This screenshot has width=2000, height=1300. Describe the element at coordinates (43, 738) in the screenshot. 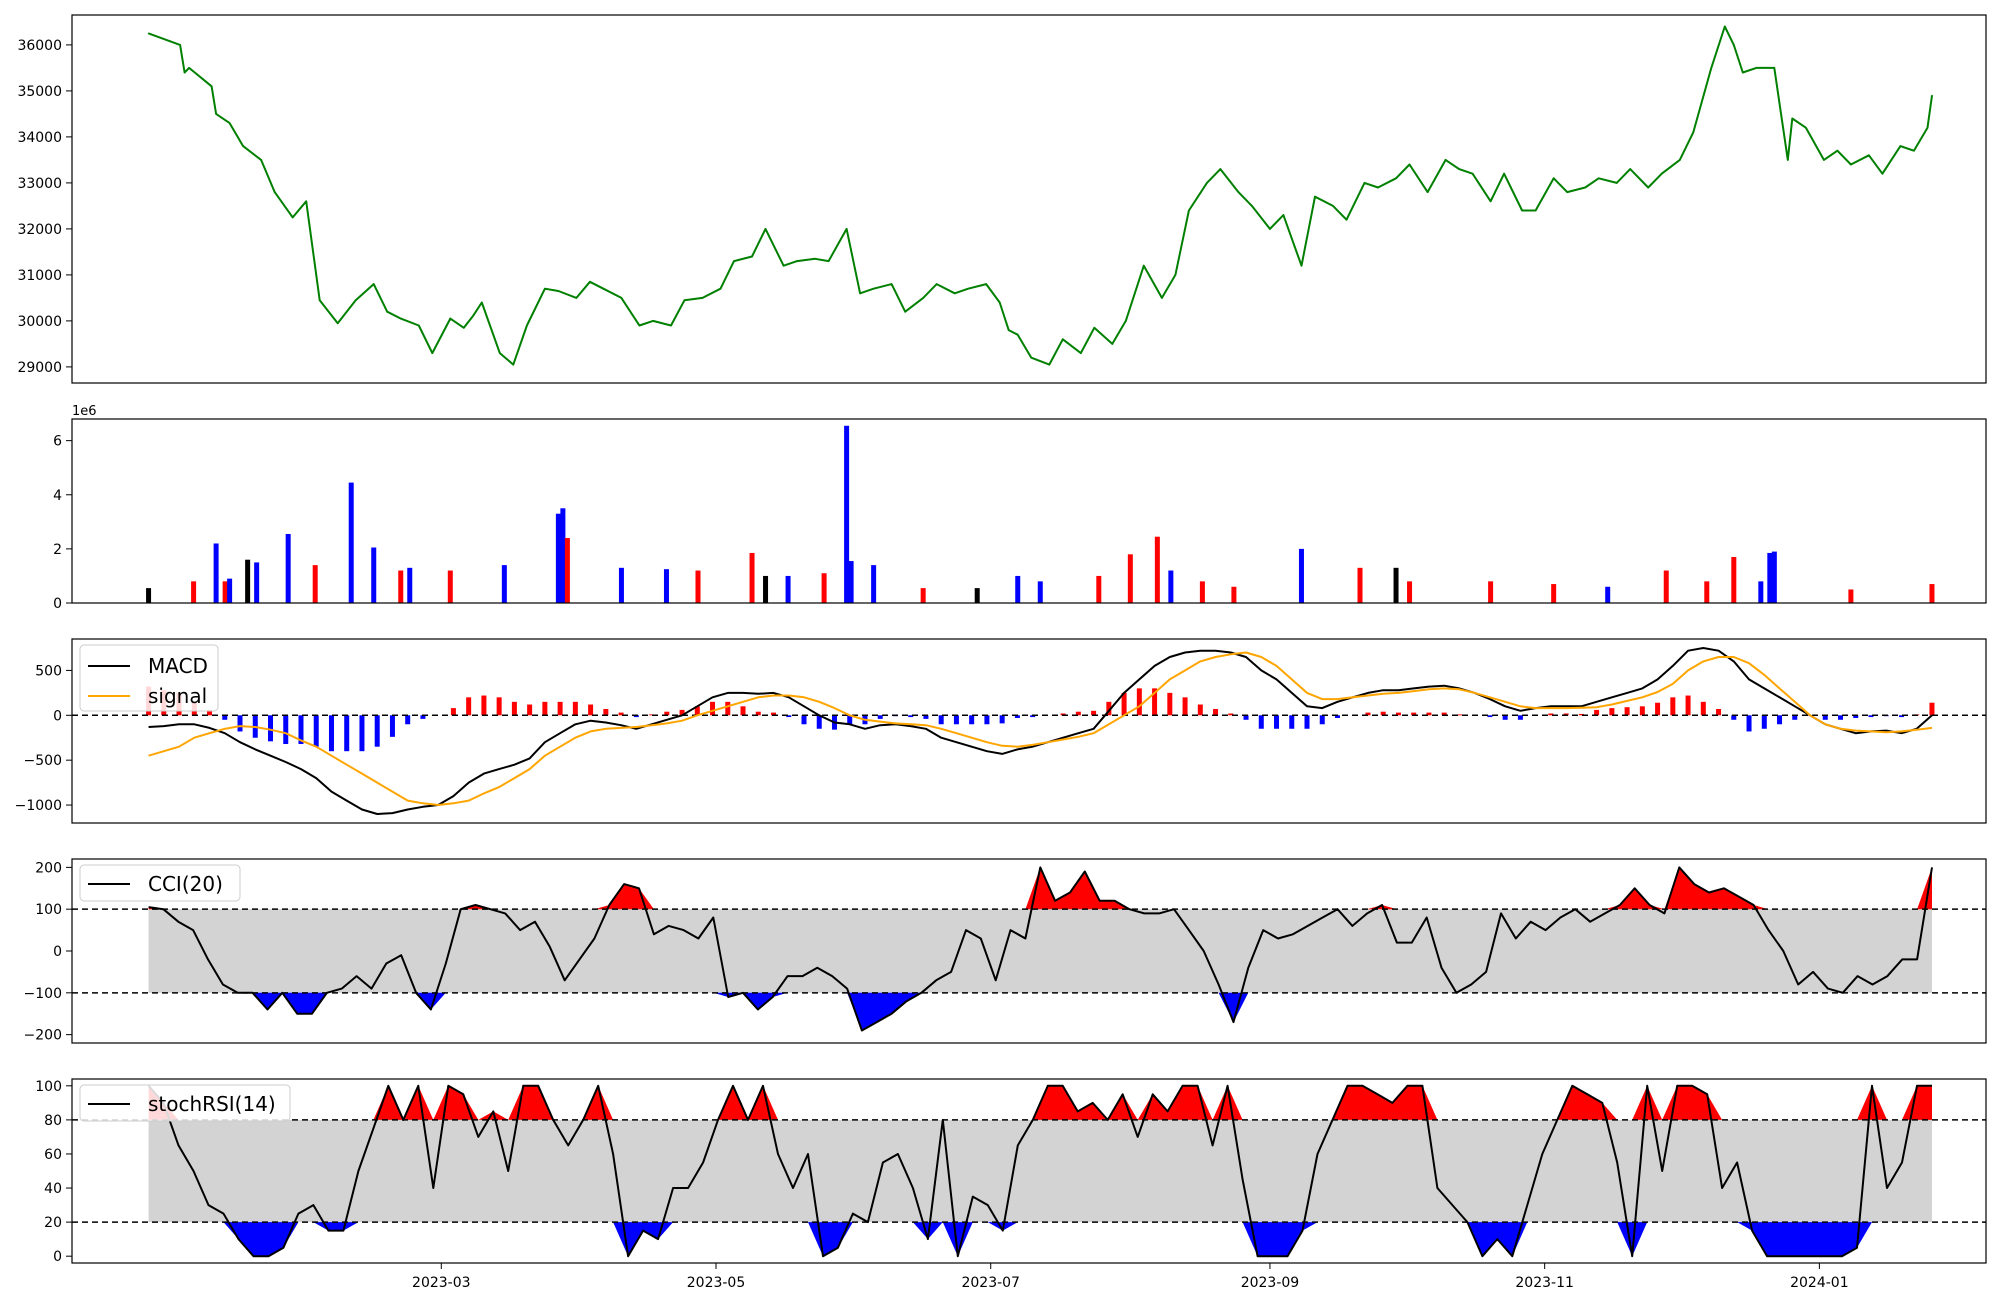

I see `macd-y-axis: −1000 −500 0 500` at that location.